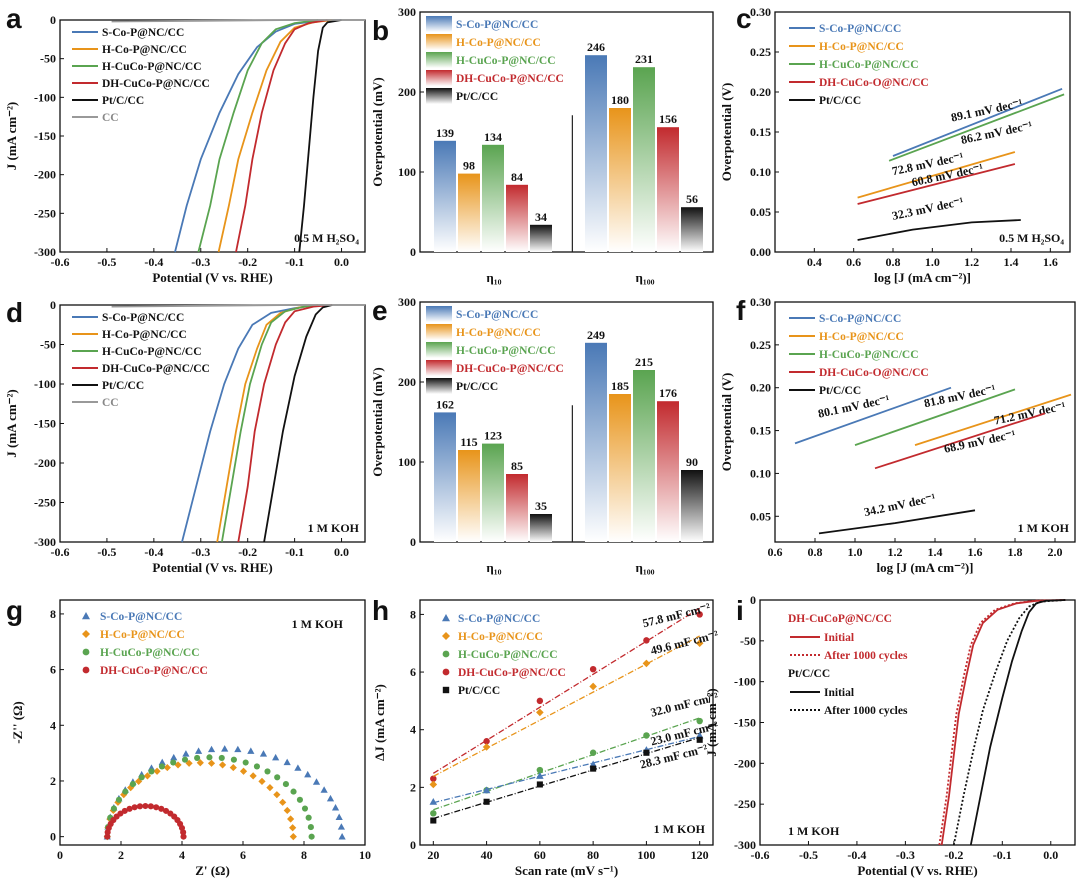 The width and height of the screenshot is (1080, 892). I want to click on tafel-slope-label: 32.3 mV dec⁻¹, so click(928, 208).